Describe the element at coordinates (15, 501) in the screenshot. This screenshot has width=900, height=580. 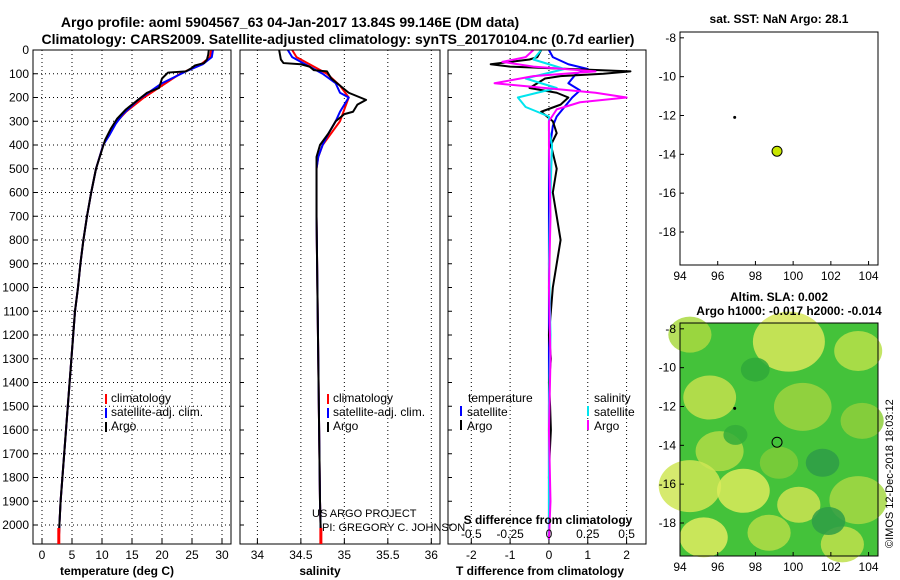
I see `y-tick-label: 1900` at that location.